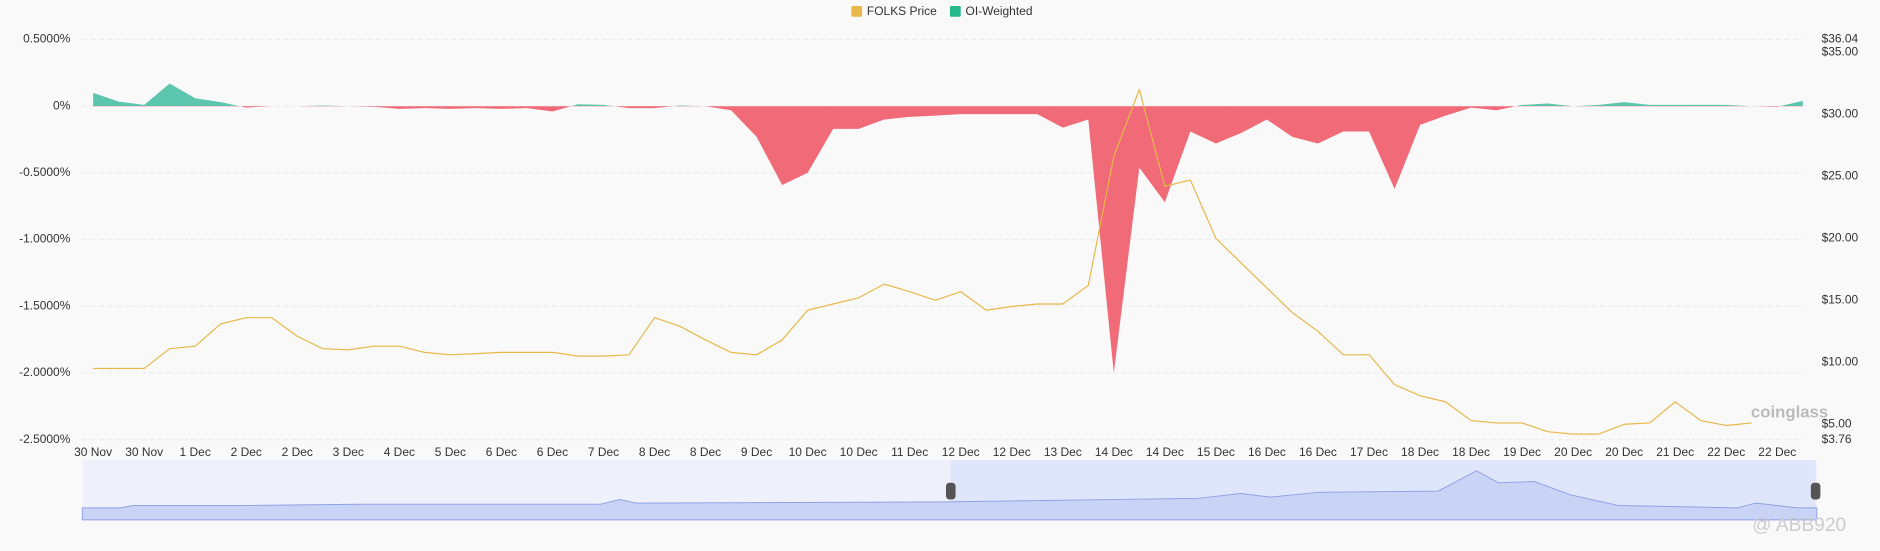 The height and width of the screenshot is (551, 1880). I want to click on watermark: coinglass, so click(1789, 412).